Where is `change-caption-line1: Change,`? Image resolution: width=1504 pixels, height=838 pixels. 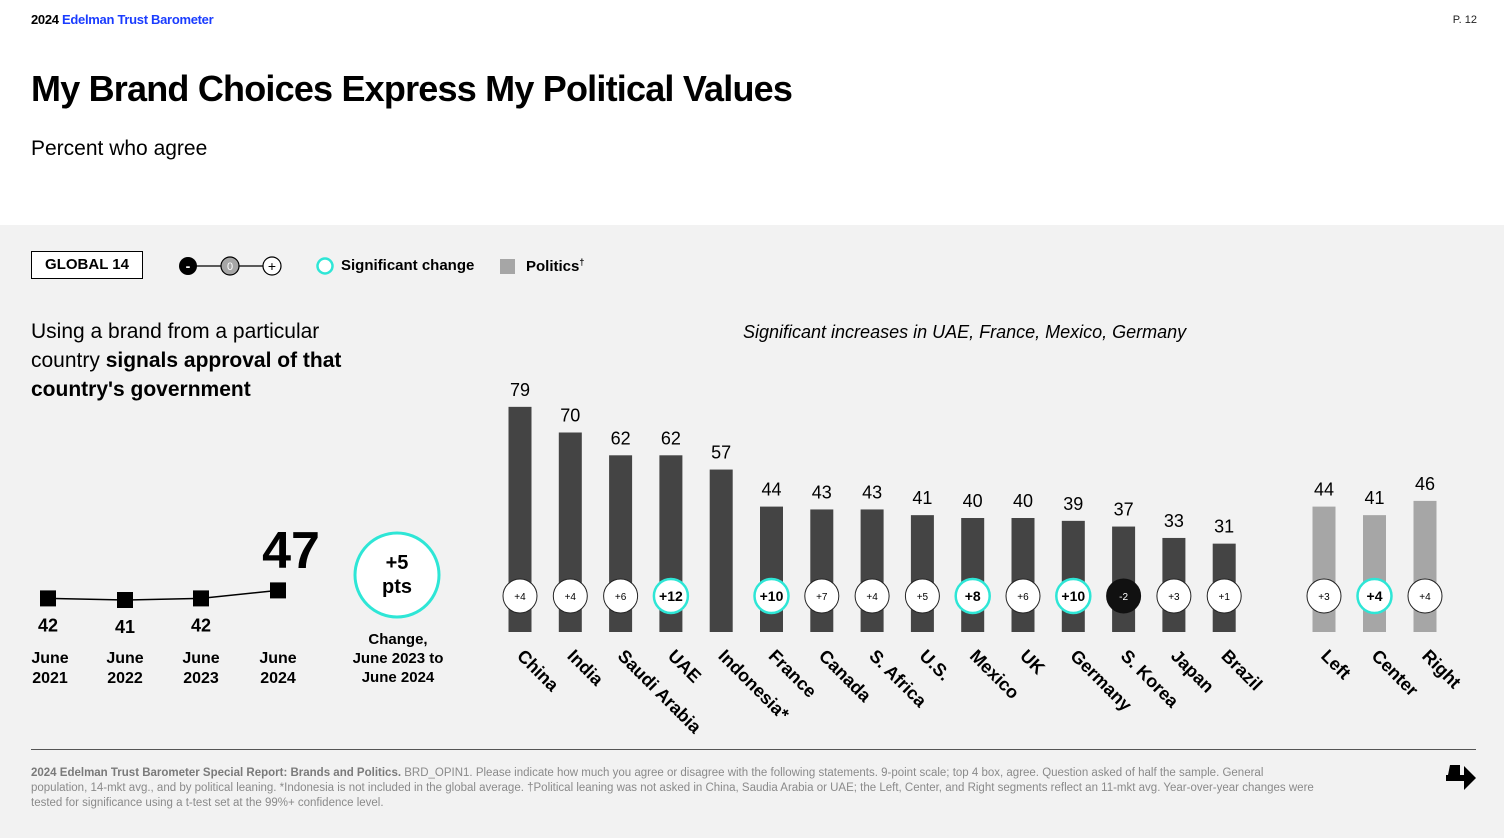 change-caption-line1: Change, is located at coordinates (398, 639).